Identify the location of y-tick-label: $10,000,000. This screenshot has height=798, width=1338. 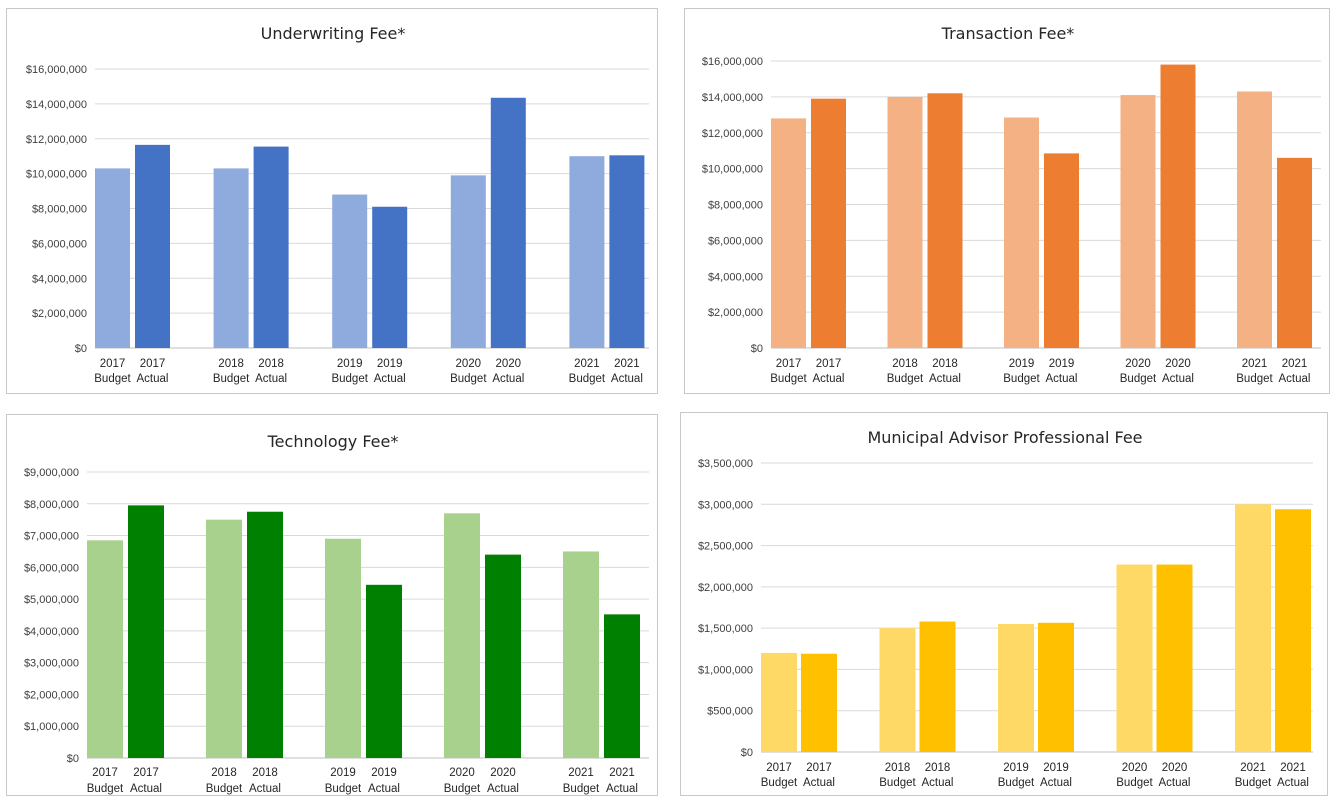
(732, 170).